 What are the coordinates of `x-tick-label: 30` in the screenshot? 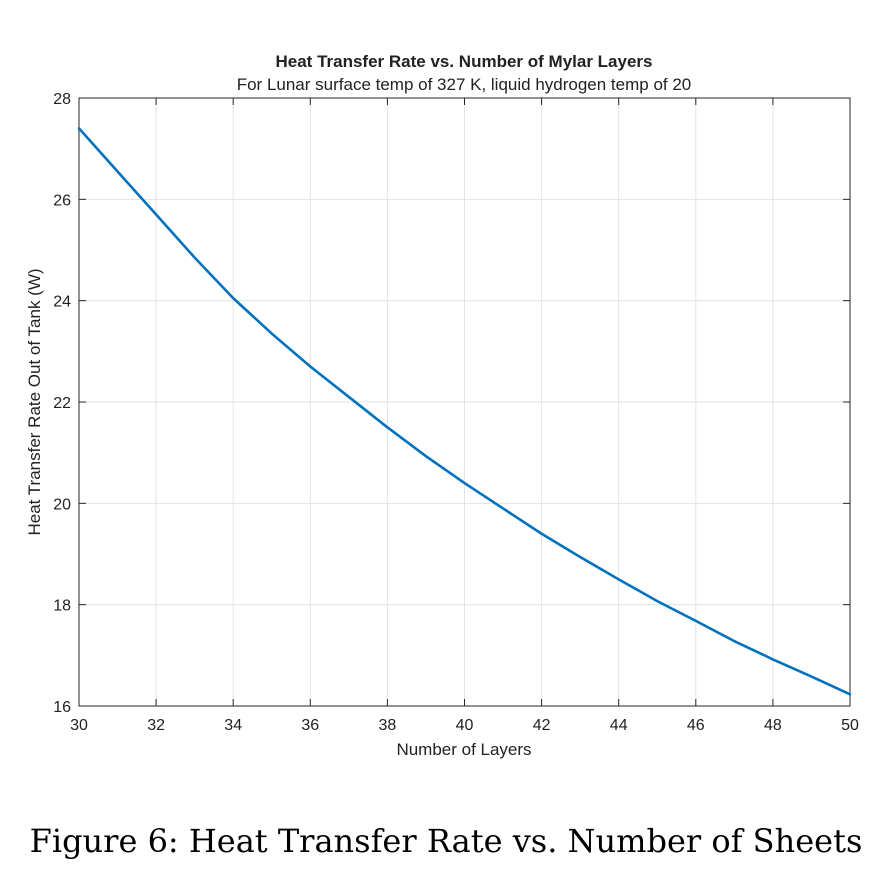 It's located at (79, 725).